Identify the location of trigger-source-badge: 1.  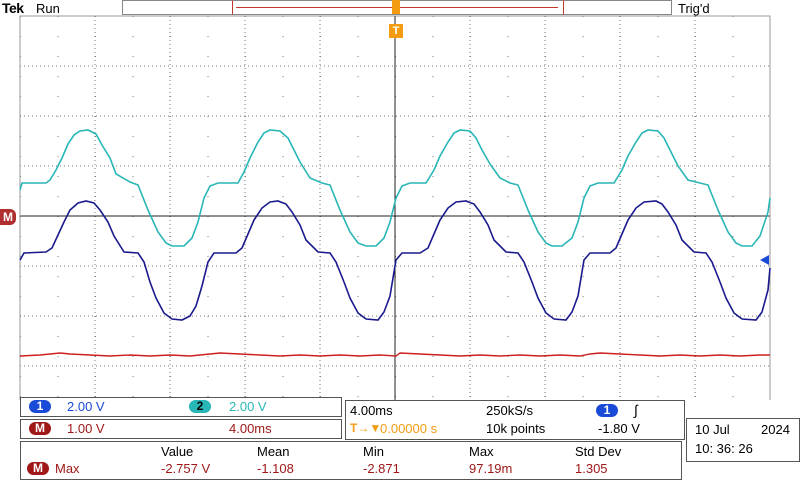
(607, 410).